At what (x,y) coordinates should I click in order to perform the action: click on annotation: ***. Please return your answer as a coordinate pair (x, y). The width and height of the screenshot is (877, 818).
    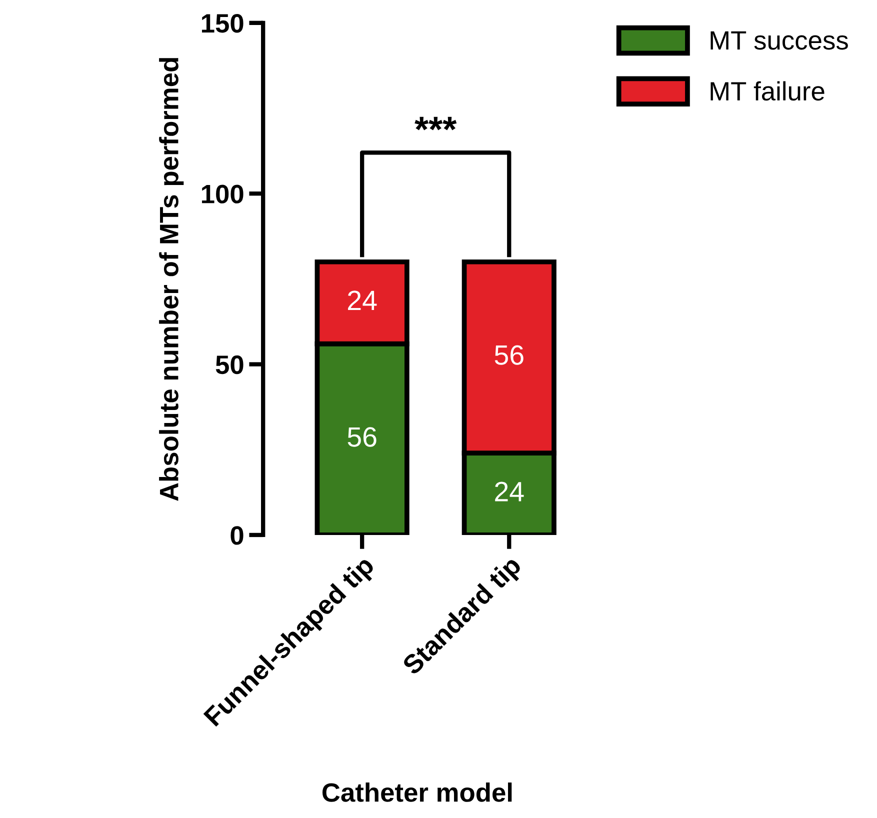
    Looking at the image, I should click on (435, 123).